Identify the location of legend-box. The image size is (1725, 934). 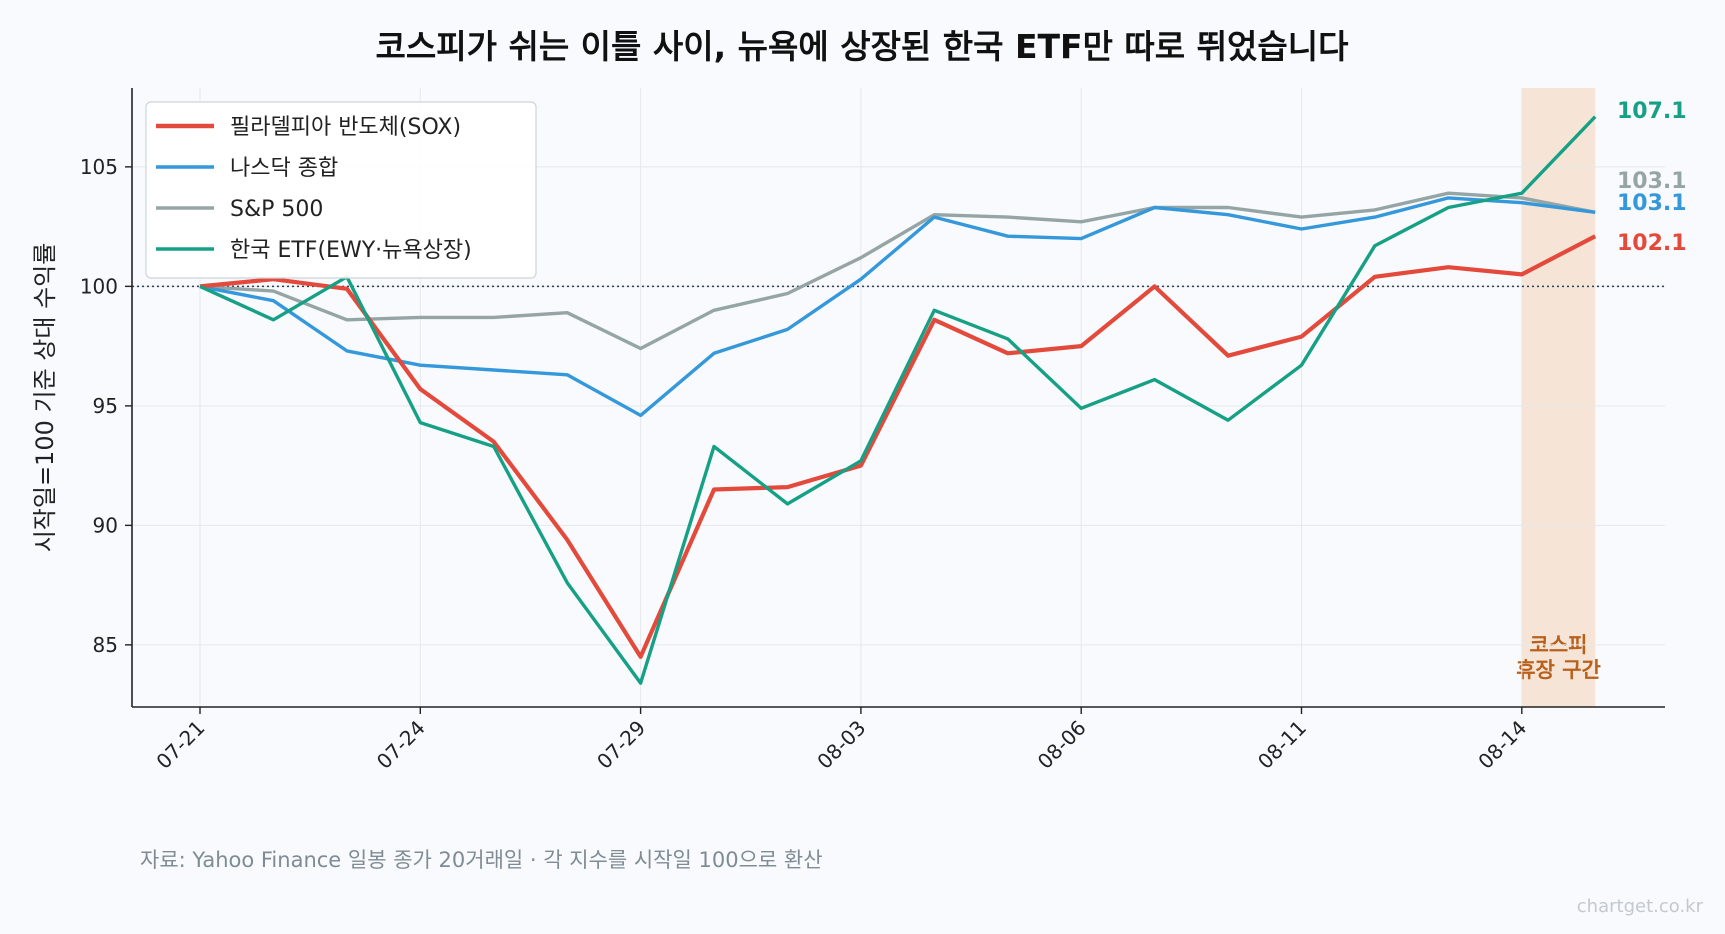
(341, 190).